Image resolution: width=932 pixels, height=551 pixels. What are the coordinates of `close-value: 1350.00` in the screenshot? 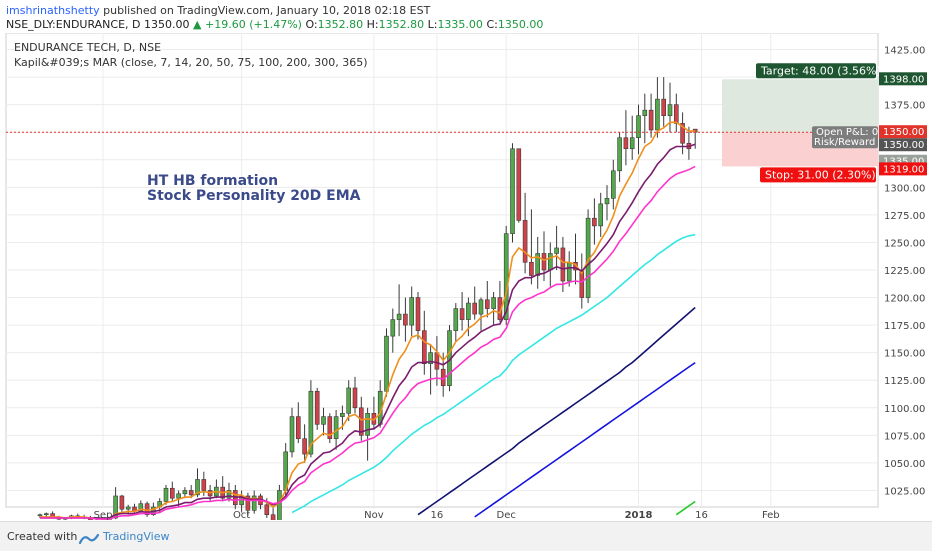 It's located at (520, 24).